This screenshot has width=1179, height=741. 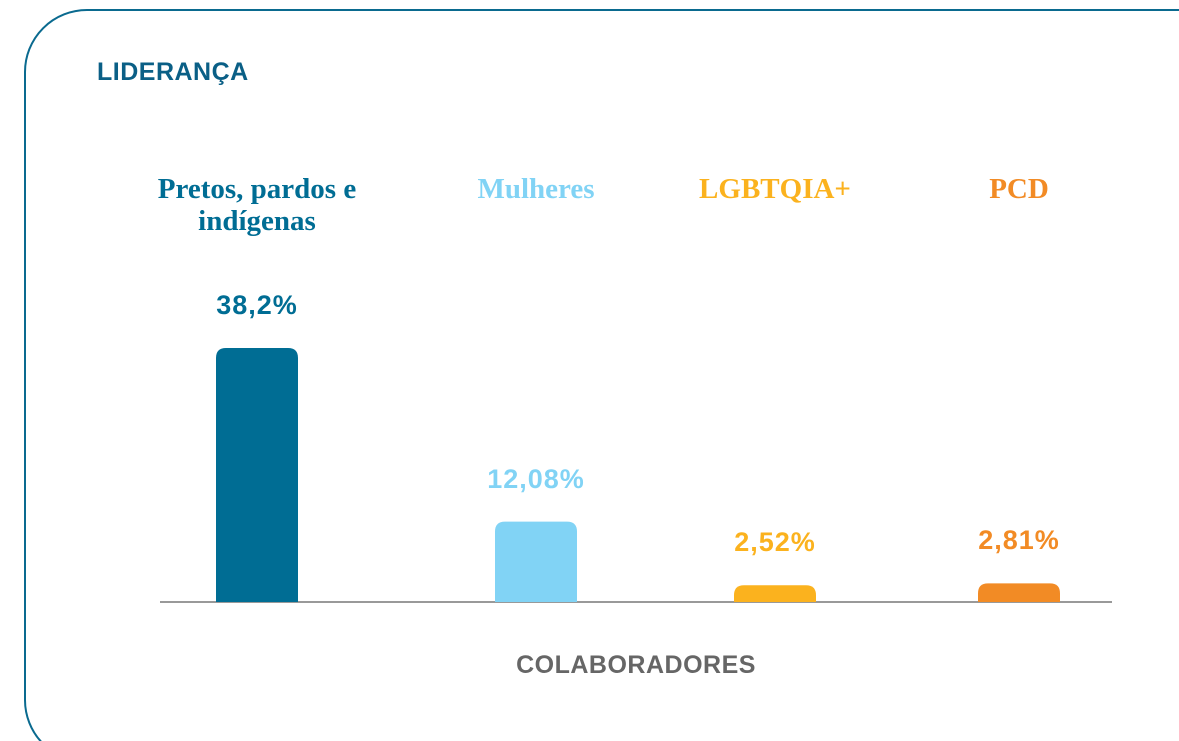 I want to click on value-label: 12,08%, so click(x=536, y=478).